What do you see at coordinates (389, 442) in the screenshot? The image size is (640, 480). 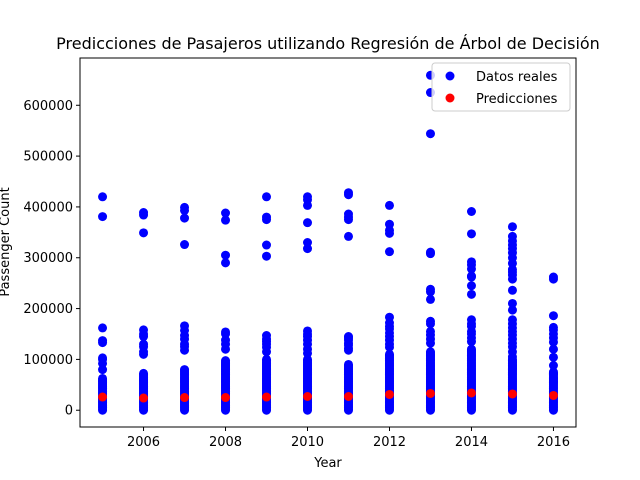 I see `x-tick-label: 2012` at bounding box center [389, 442].